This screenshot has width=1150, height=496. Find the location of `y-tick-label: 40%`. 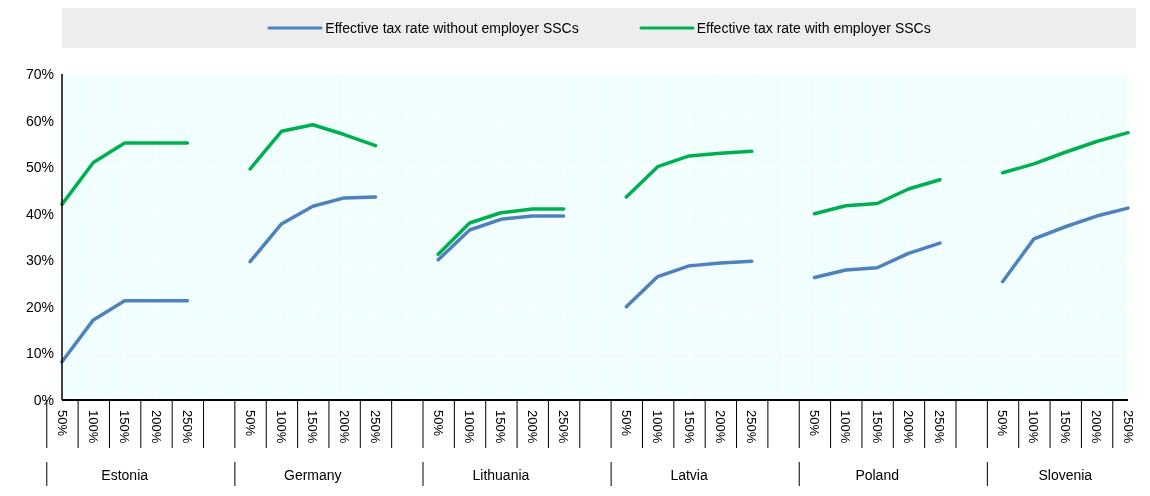

y-tick-label: 40% is located at coordinates (39, 213).